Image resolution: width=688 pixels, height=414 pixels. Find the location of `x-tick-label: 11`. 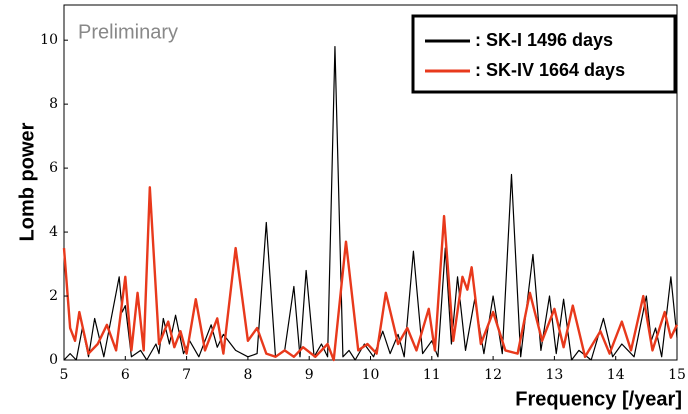

x-tick-label: 11 is located at coordinates (432, 375).